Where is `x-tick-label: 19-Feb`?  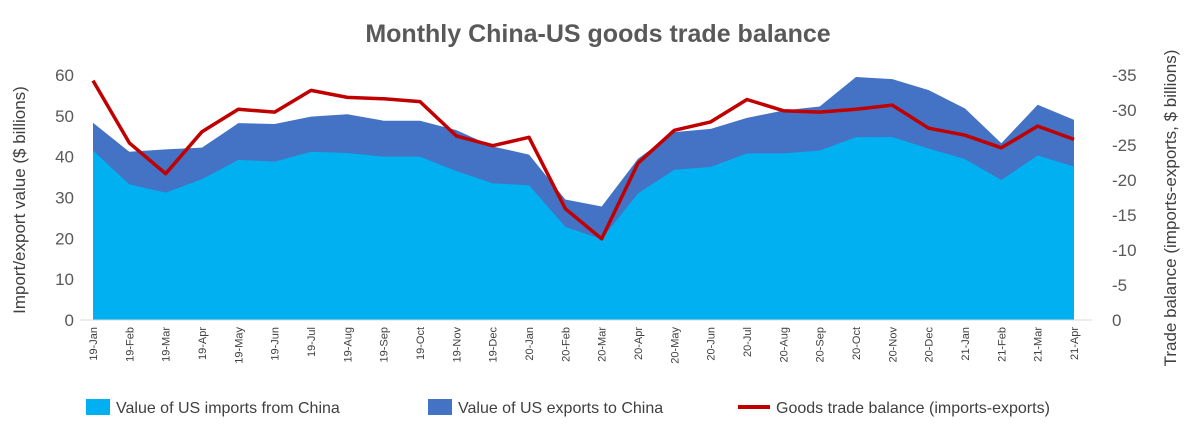
x-tick-label: 19-Feb is located at coordinates (130, 344).